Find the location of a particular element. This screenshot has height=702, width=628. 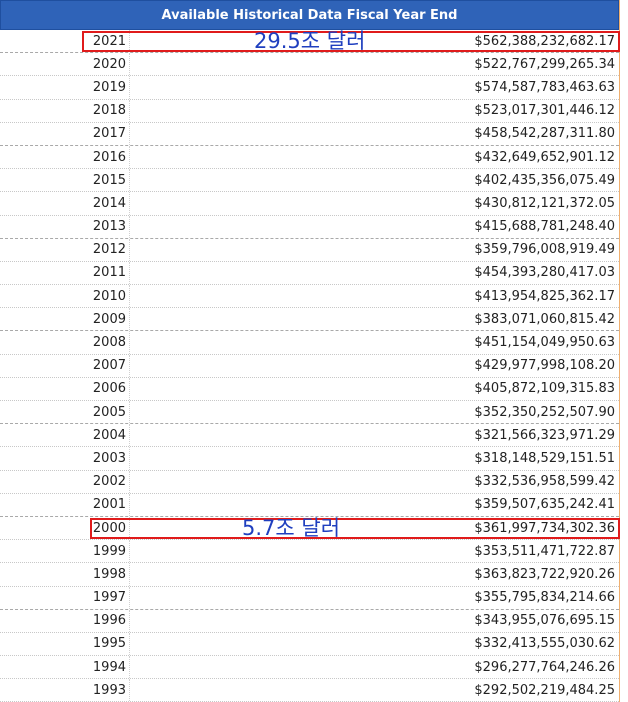

value-cell: $292,502,219,484.25 is located at coordinates (544, 690).